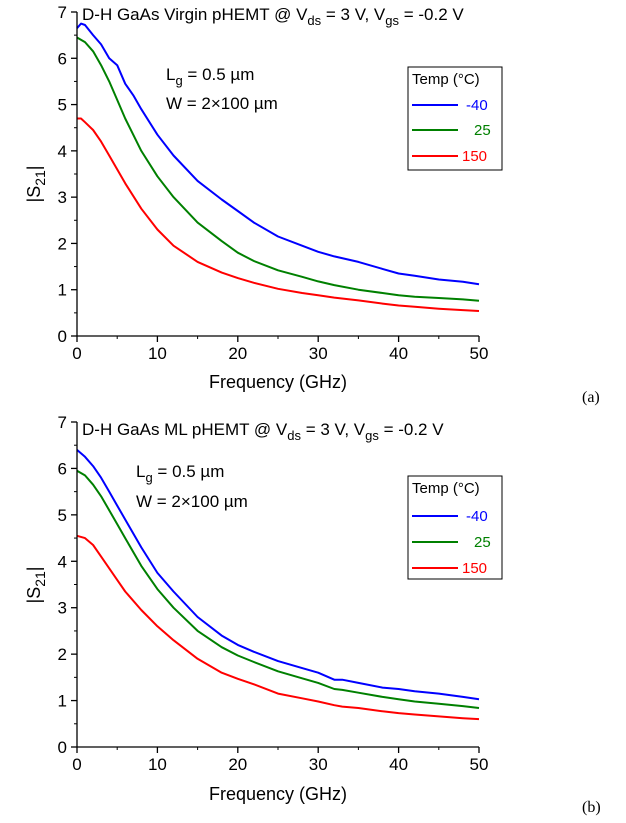 This screenshot has height=823, width=626. I want to click on panel-label-a: (a), so click(591, 397).